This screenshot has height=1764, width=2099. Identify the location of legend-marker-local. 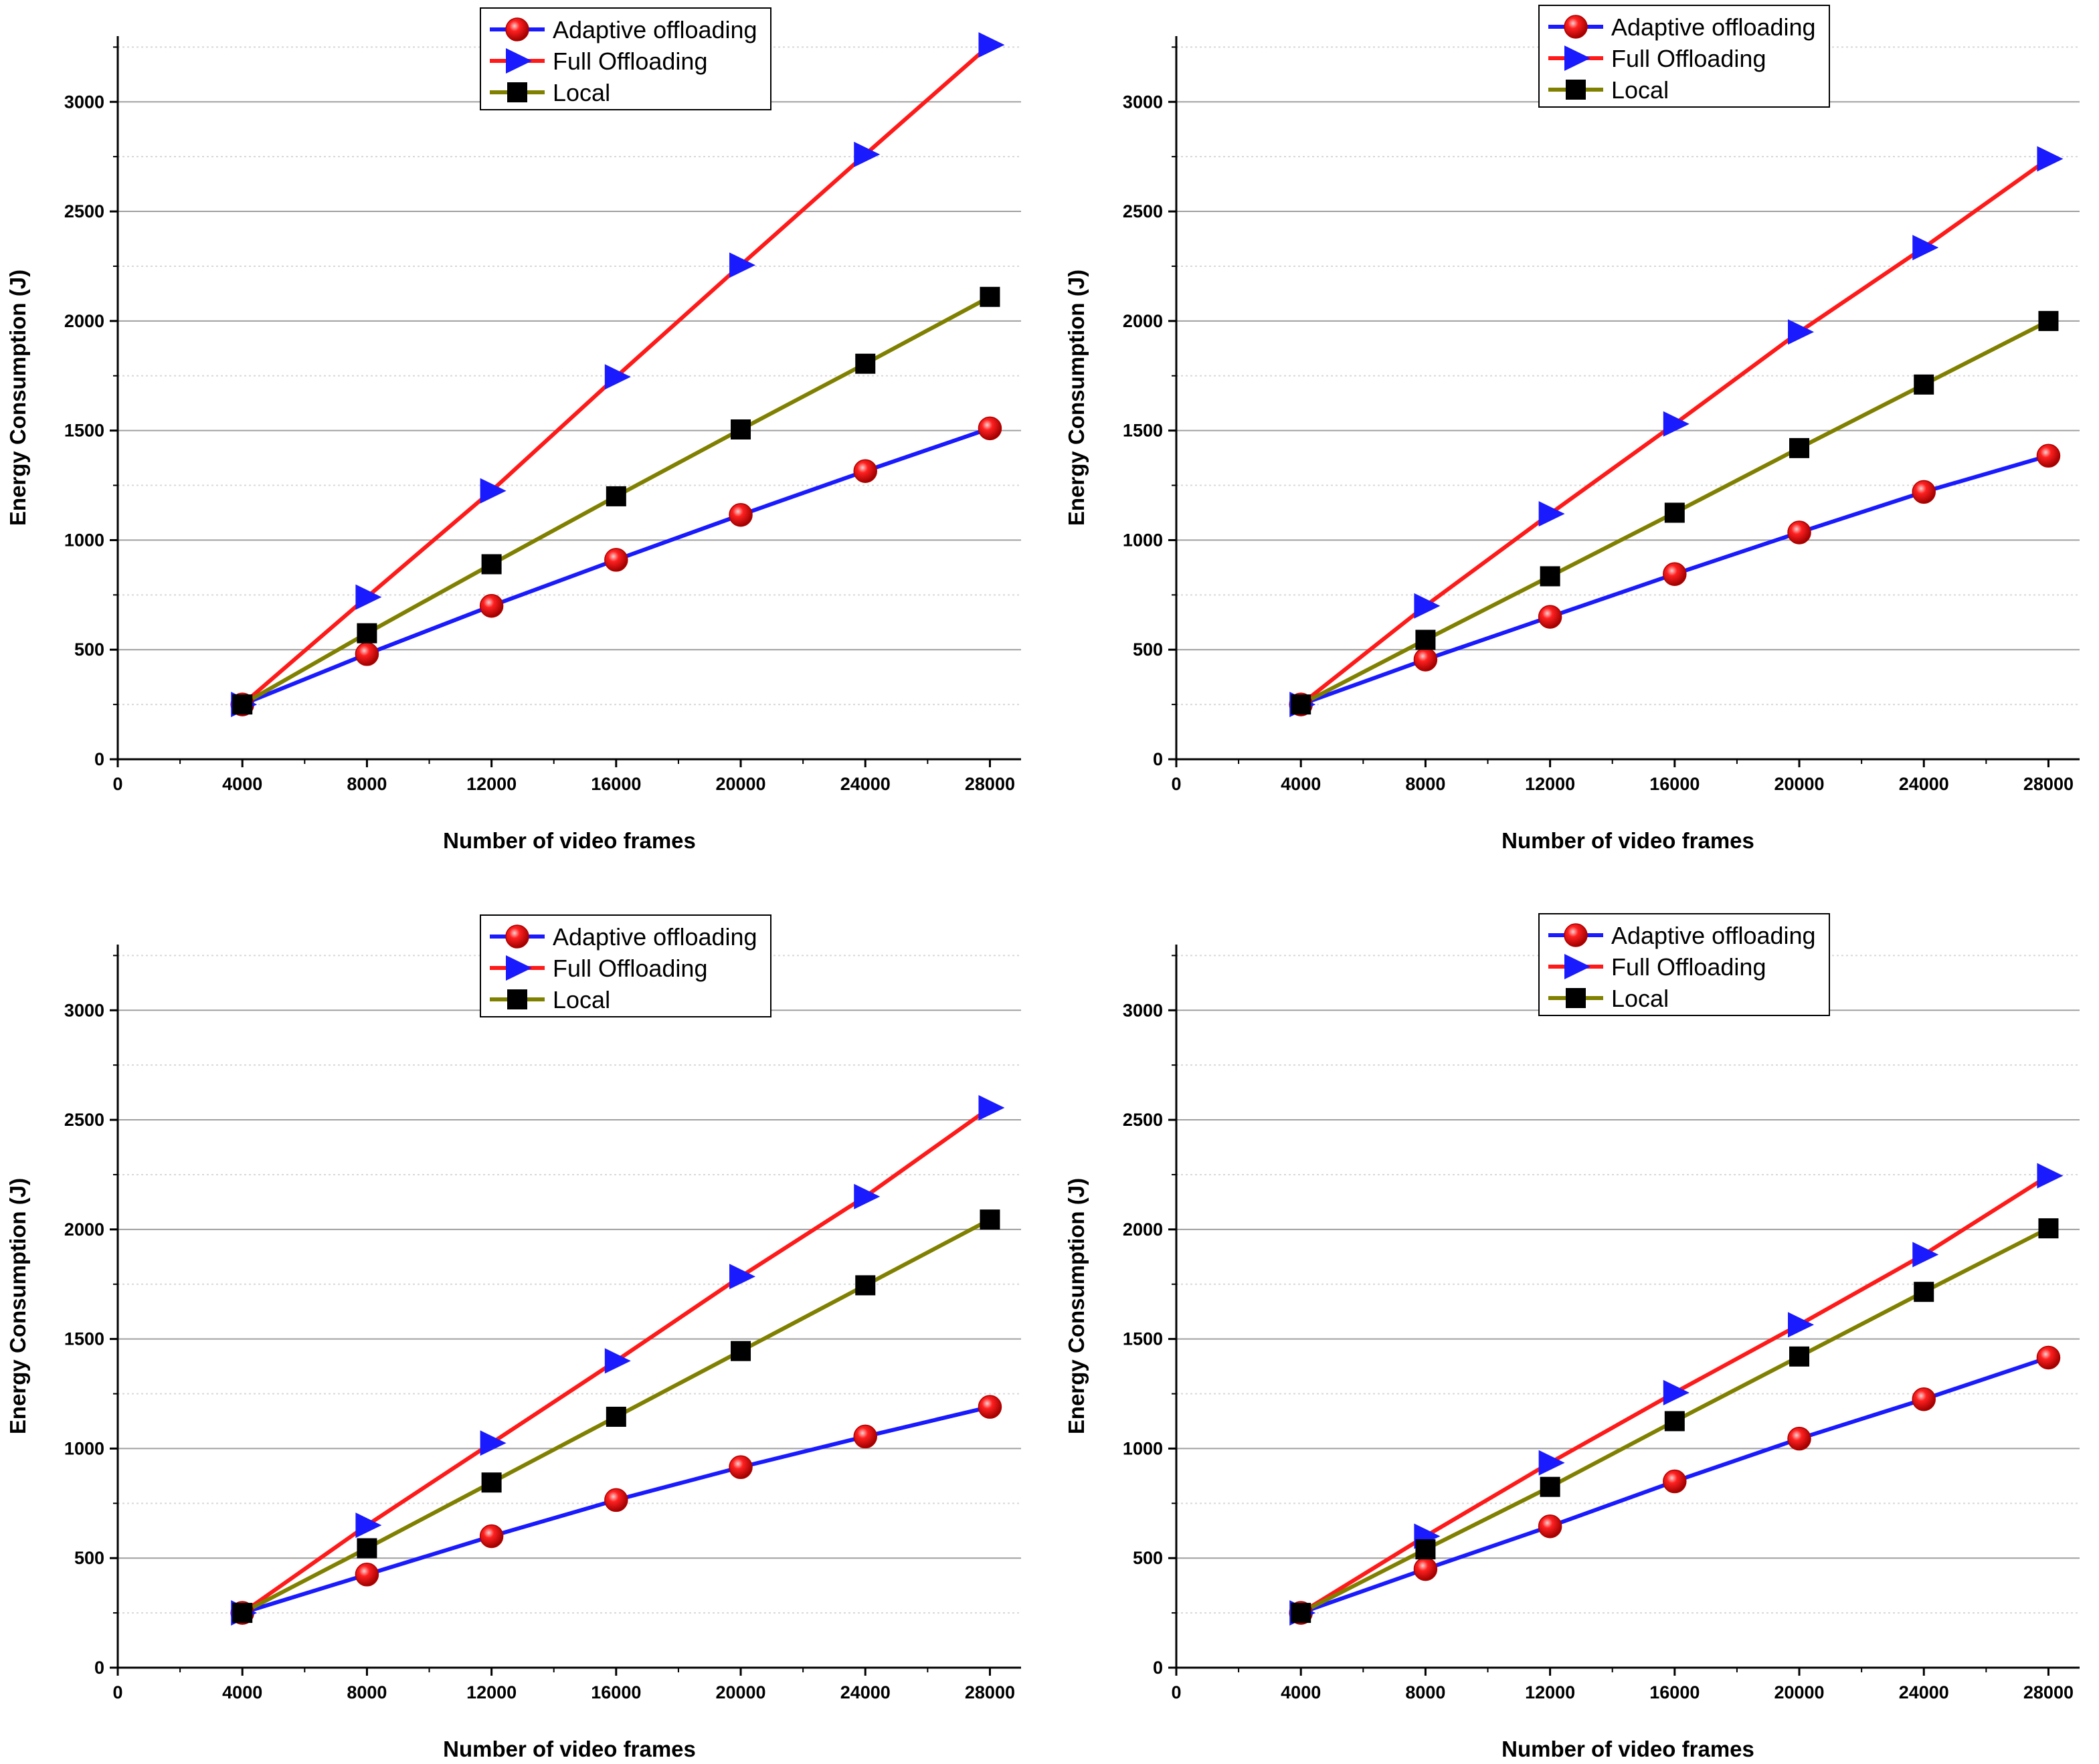
(517, 999).